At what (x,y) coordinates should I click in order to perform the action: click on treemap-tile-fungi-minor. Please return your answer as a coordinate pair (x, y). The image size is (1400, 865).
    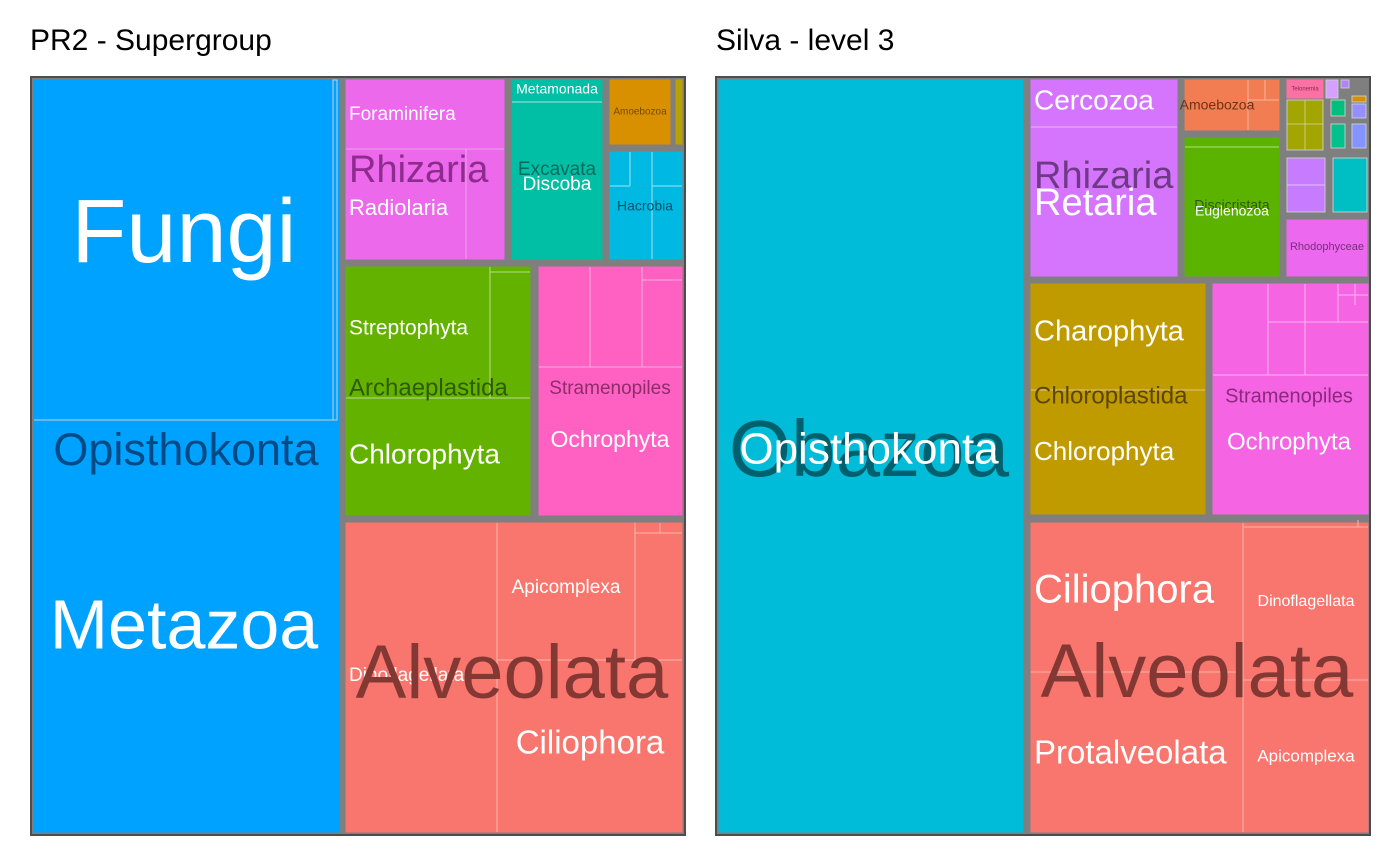
    Looking at the image, I should click on (335, 250).